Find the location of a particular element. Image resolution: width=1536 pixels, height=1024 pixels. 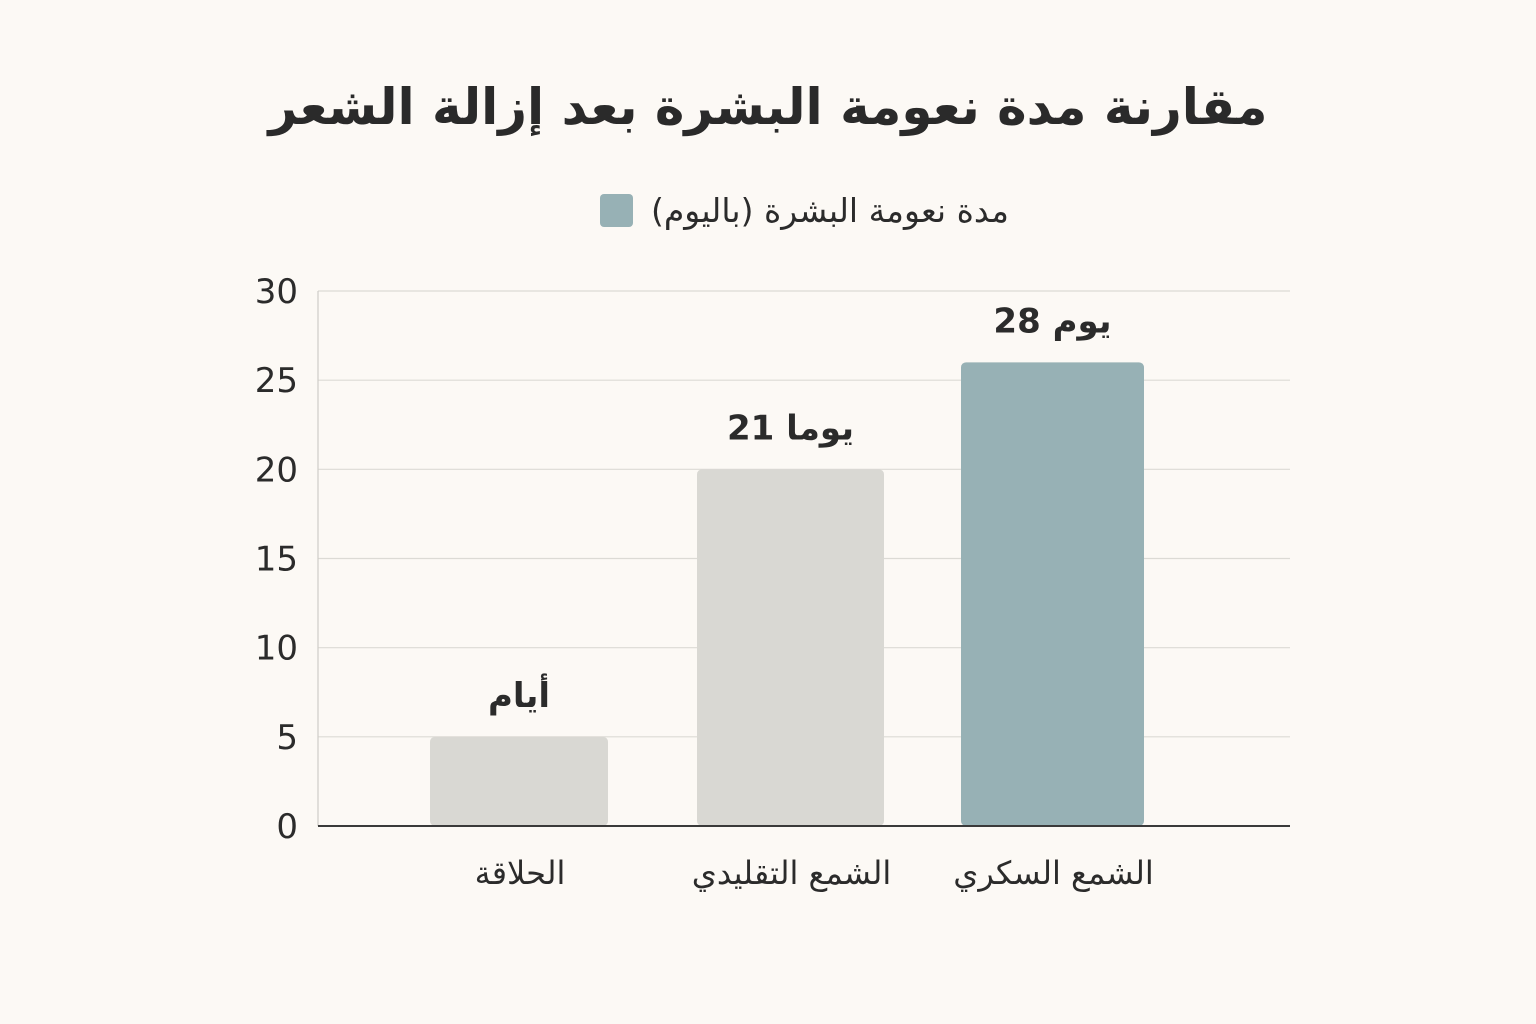

category-label: الشمع التقليدي is located at coordinates (791, 873).